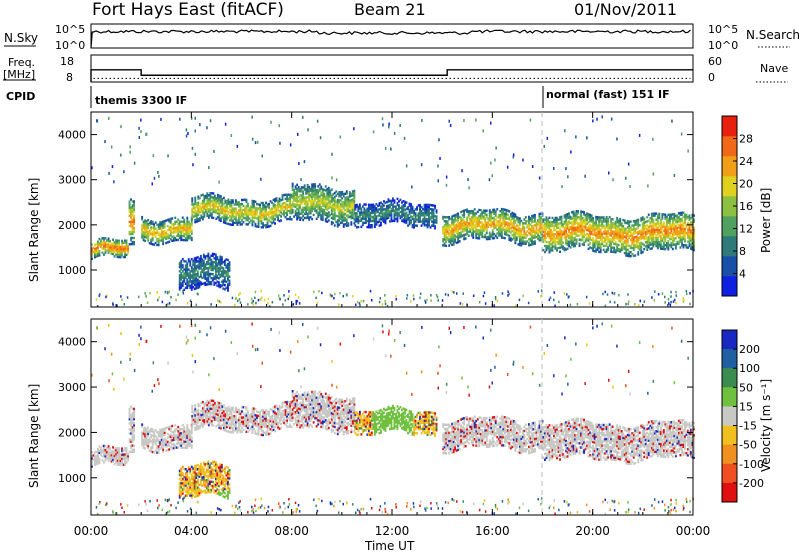 This screenshot has height=554, width=800. Describe the element at coordinates (729, 186) in the screenshot. I see `colorbar-swatch` at that location.